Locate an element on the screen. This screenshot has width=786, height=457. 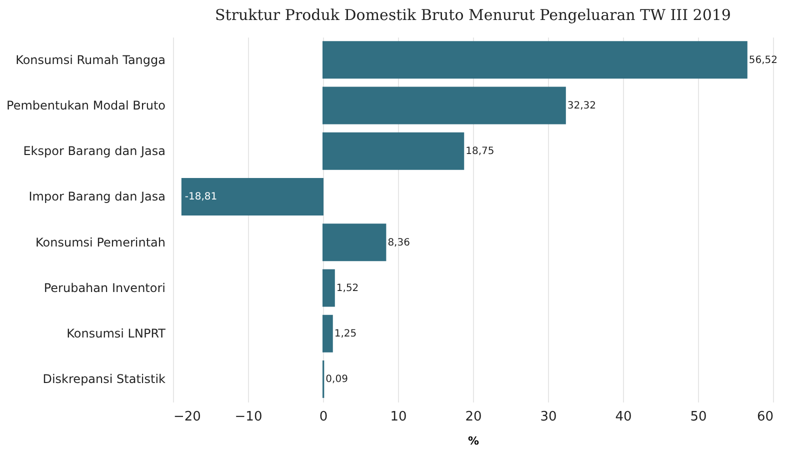
x-tick-label: 20 is located at coordinates (473, 417).